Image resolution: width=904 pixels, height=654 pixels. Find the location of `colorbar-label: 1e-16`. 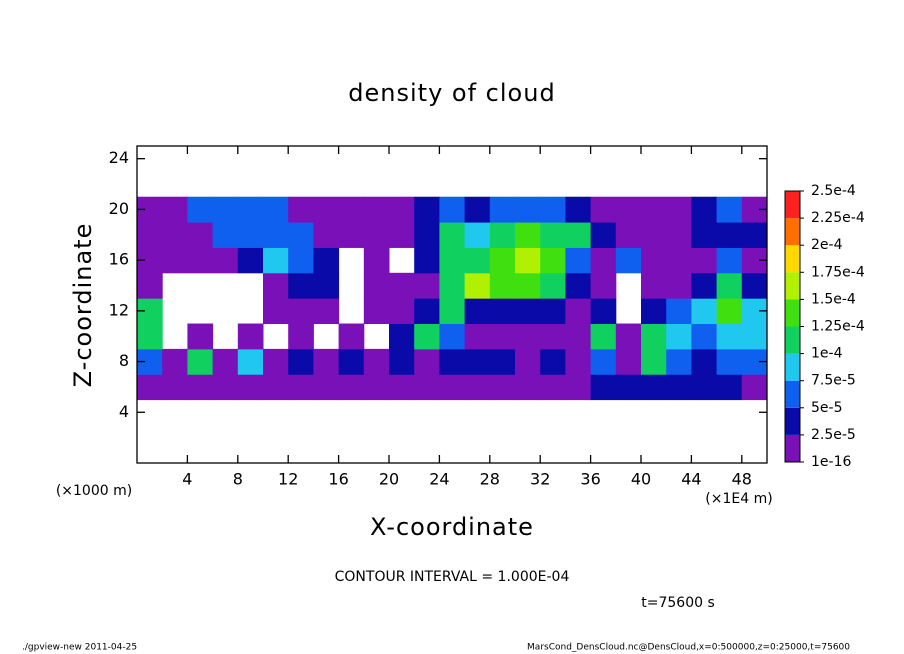

colorbar-label: 1e-16 is located at coordinates (831, 462).